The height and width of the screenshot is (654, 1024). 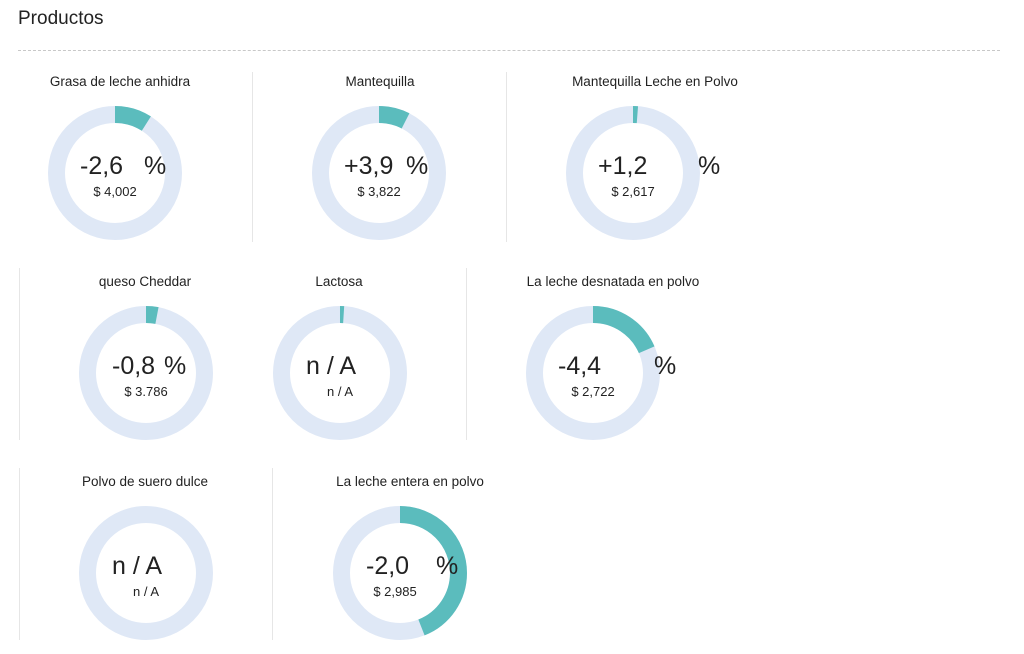 I want to click on price-value: $ 2,985, so click(x=395, y=591).